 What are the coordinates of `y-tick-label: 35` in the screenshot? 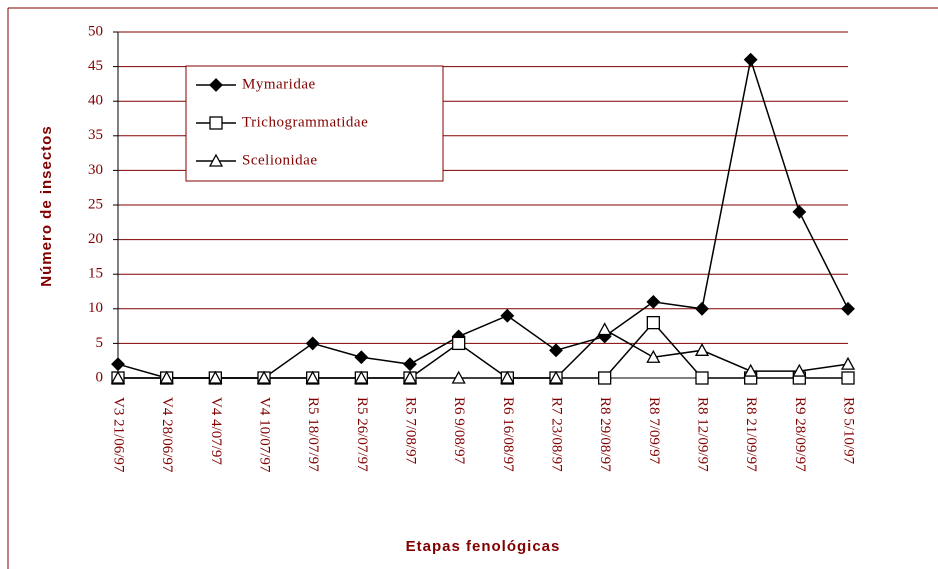 It's located at (95, 135).